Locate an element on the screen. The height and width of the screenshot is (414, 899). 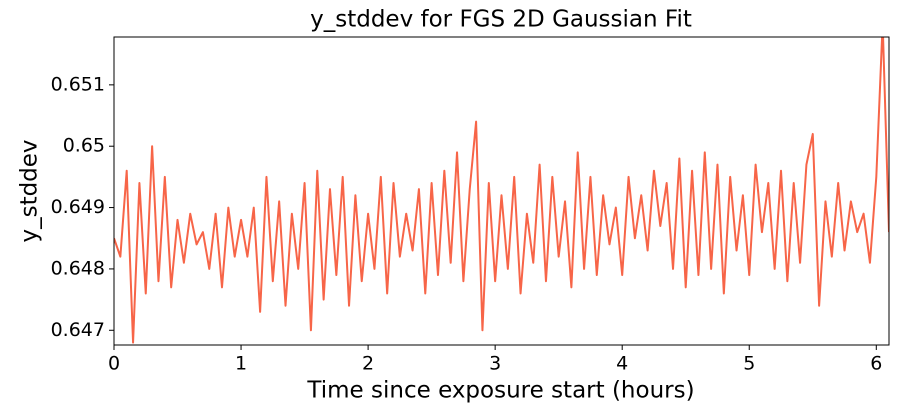
y-tick-label: 0.647 is located at coordinates (78, 330).